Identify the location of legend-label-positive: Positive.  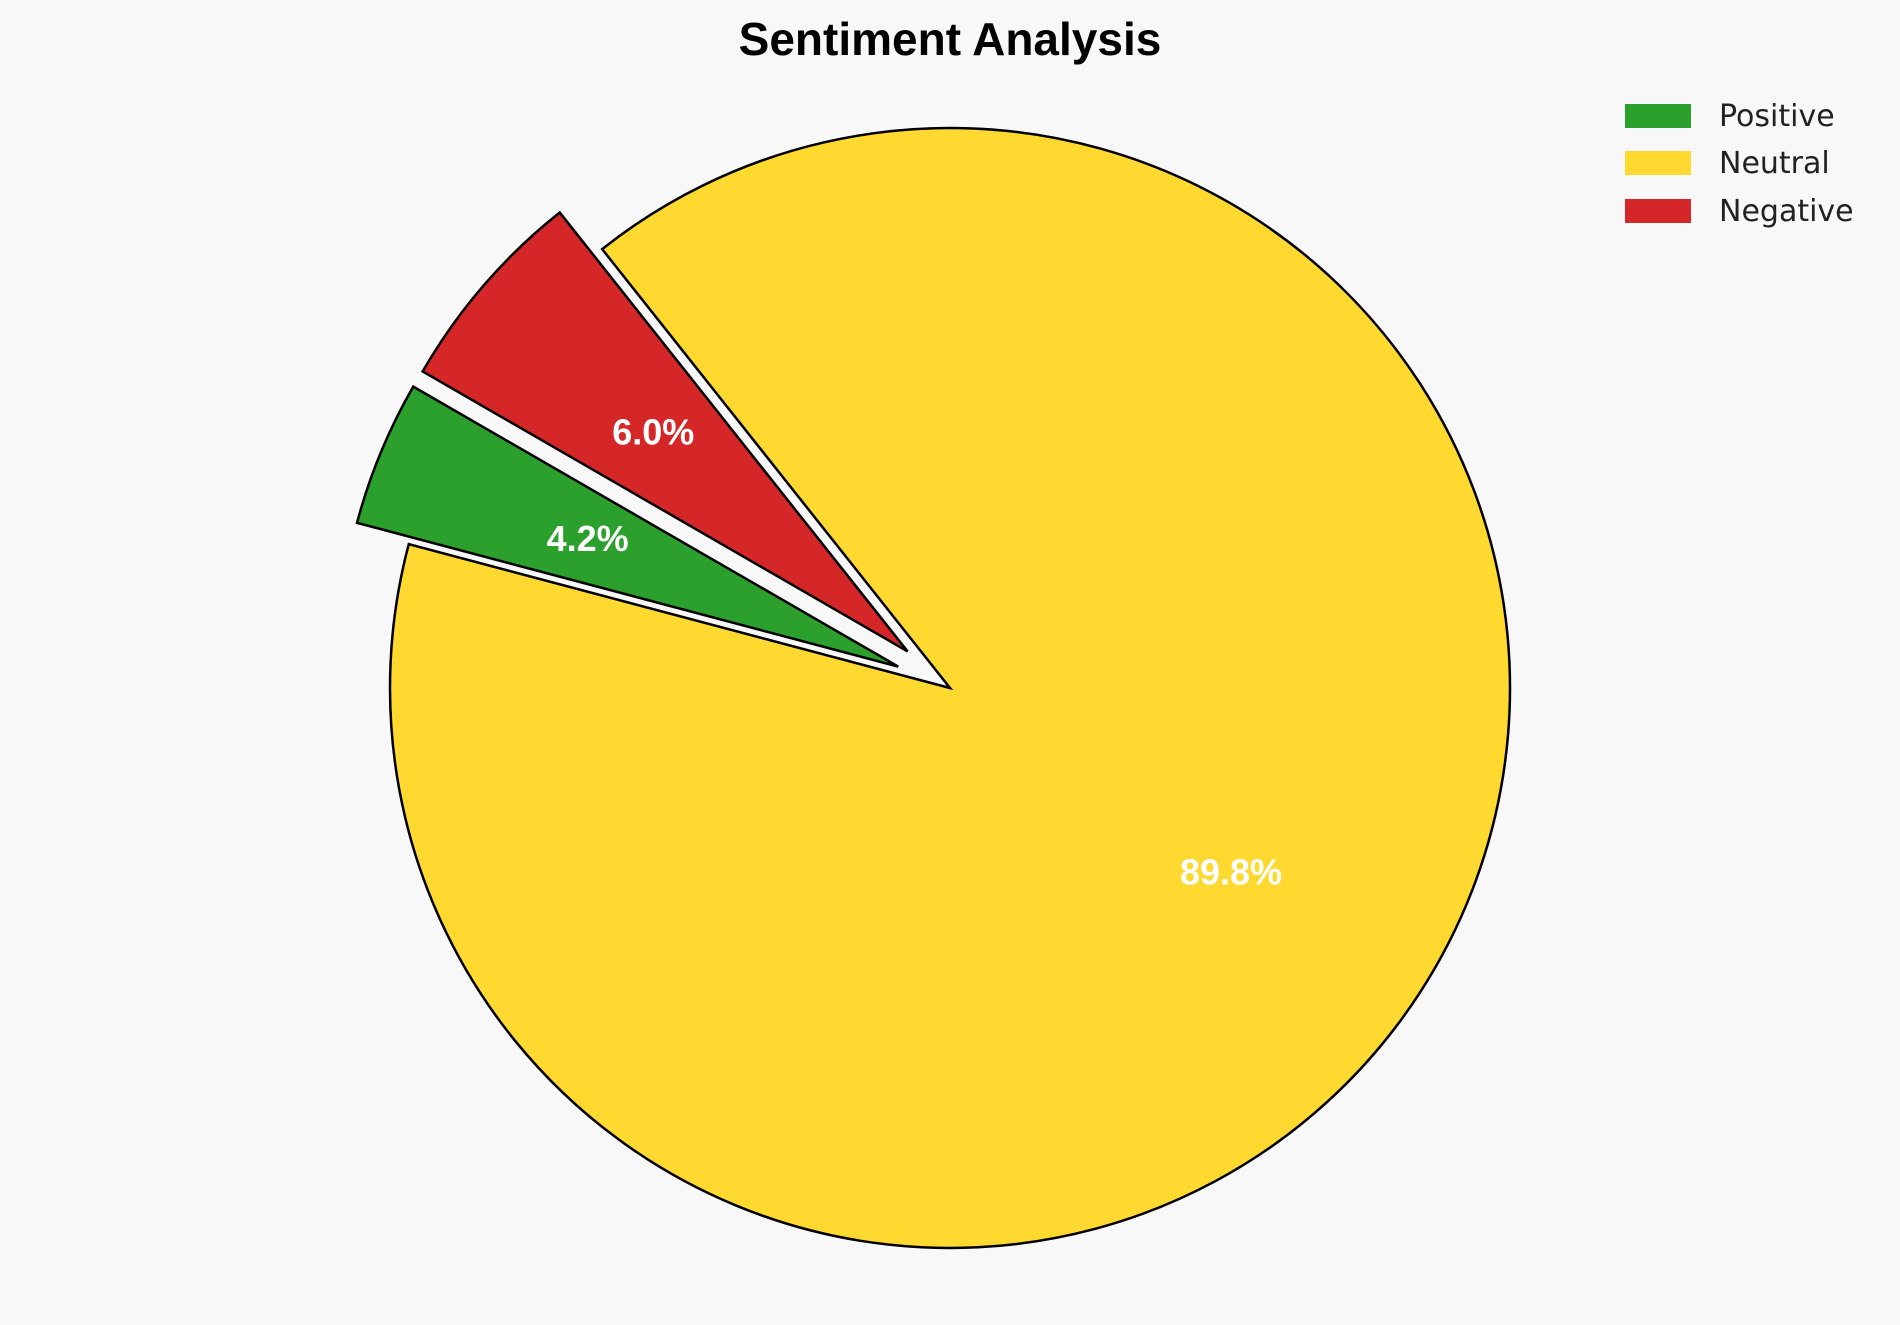
(1777, 116).